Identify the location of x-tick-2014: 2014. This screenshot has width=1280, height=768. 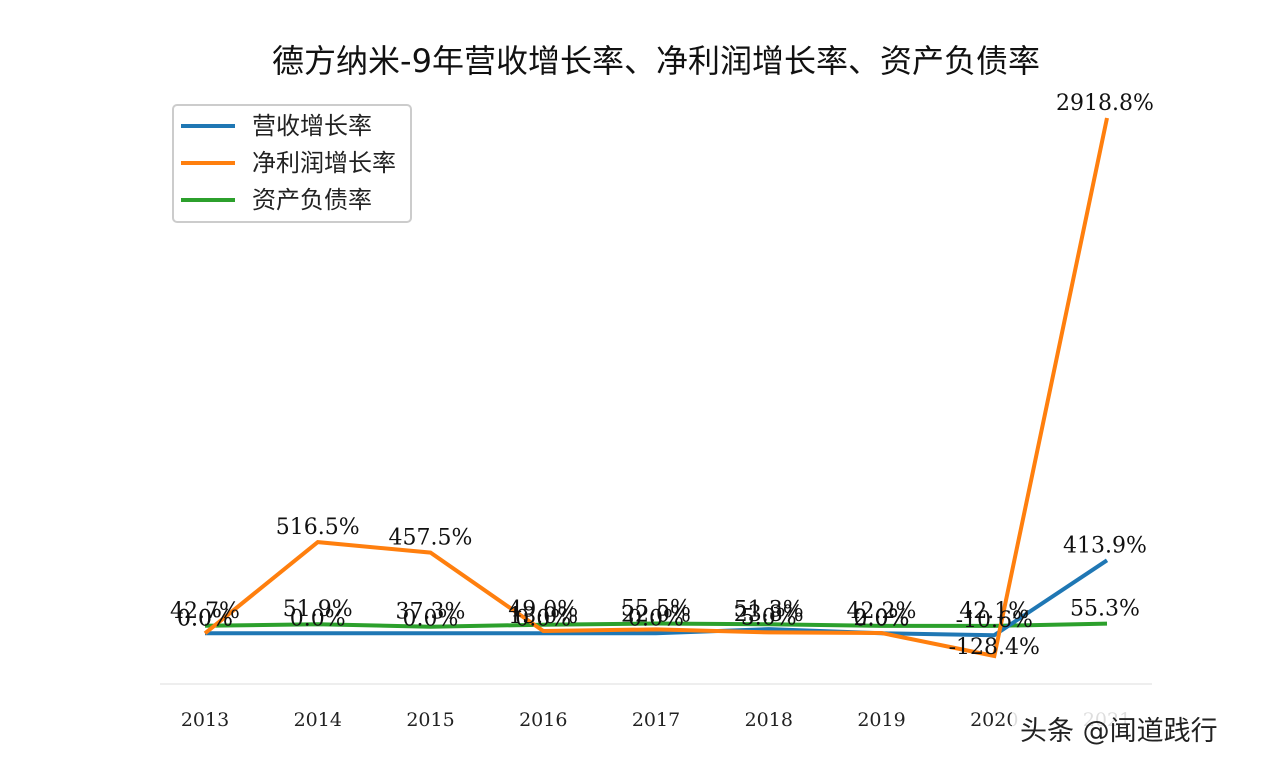
(318, 720).